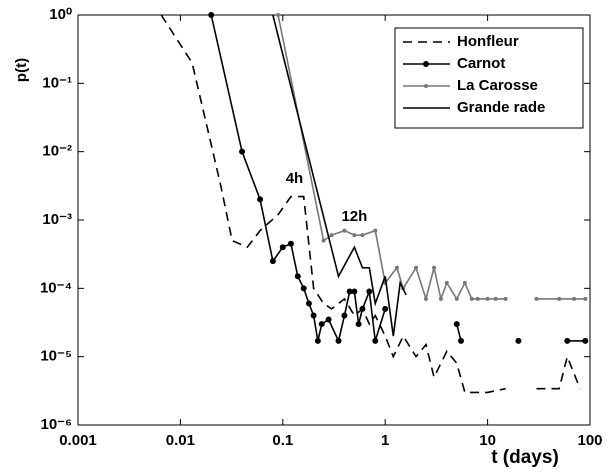 This screenshot has height=475, width=615. I want to click on legend-label: Grande rade, so click(501, 107).